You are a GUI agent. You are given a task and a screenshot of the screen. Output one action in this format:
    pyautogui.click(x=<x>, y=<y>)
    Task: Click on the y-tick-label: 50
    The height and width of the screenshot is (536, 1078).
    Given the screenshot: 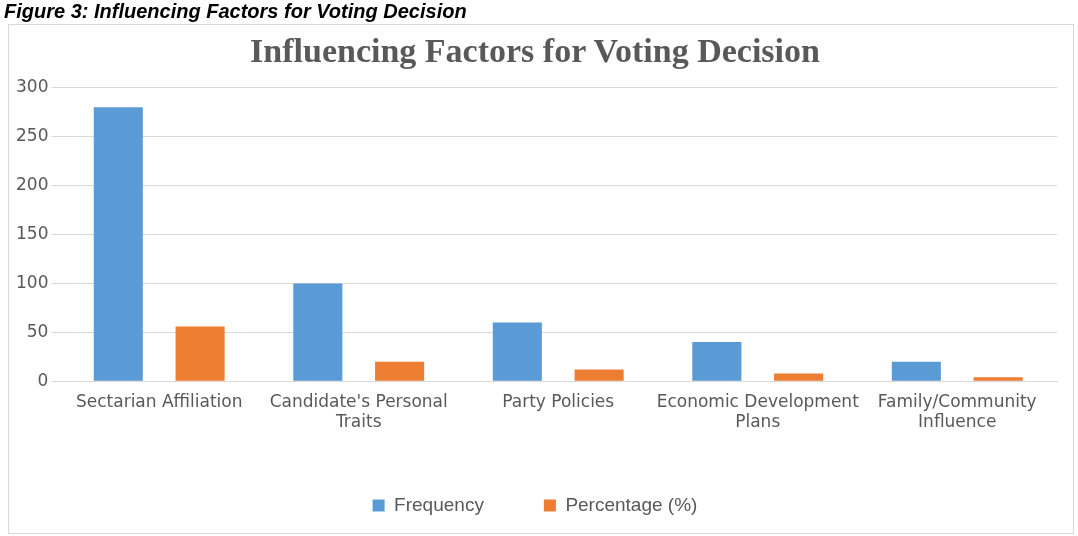 What is the action you would take?
    pyautogui.click(x=37, y=330)
    